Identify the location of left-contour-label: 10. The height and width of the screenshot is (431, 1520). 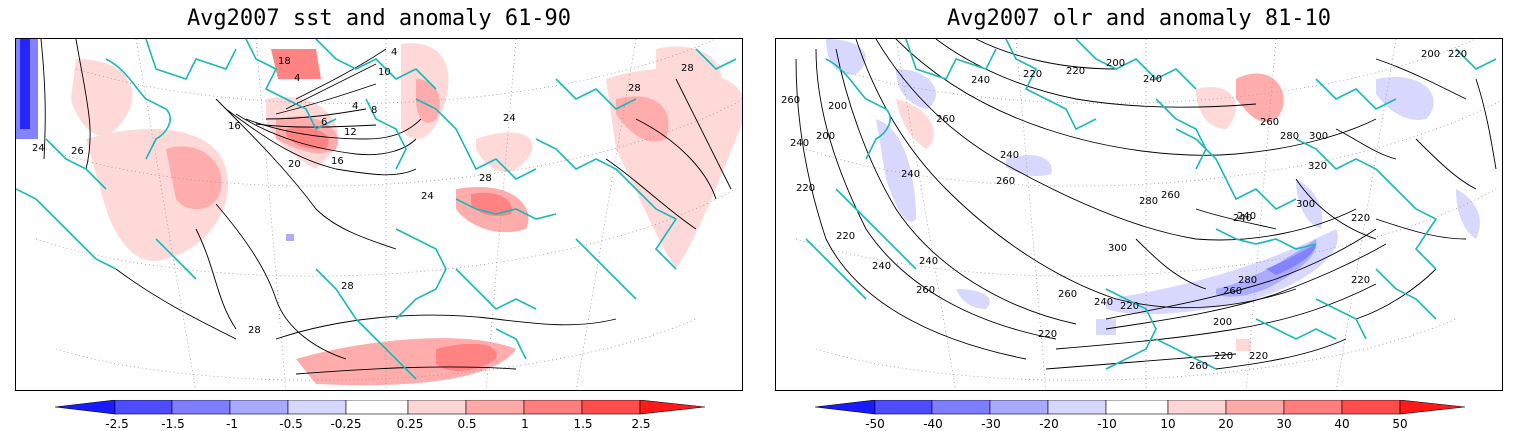
(384, 72).